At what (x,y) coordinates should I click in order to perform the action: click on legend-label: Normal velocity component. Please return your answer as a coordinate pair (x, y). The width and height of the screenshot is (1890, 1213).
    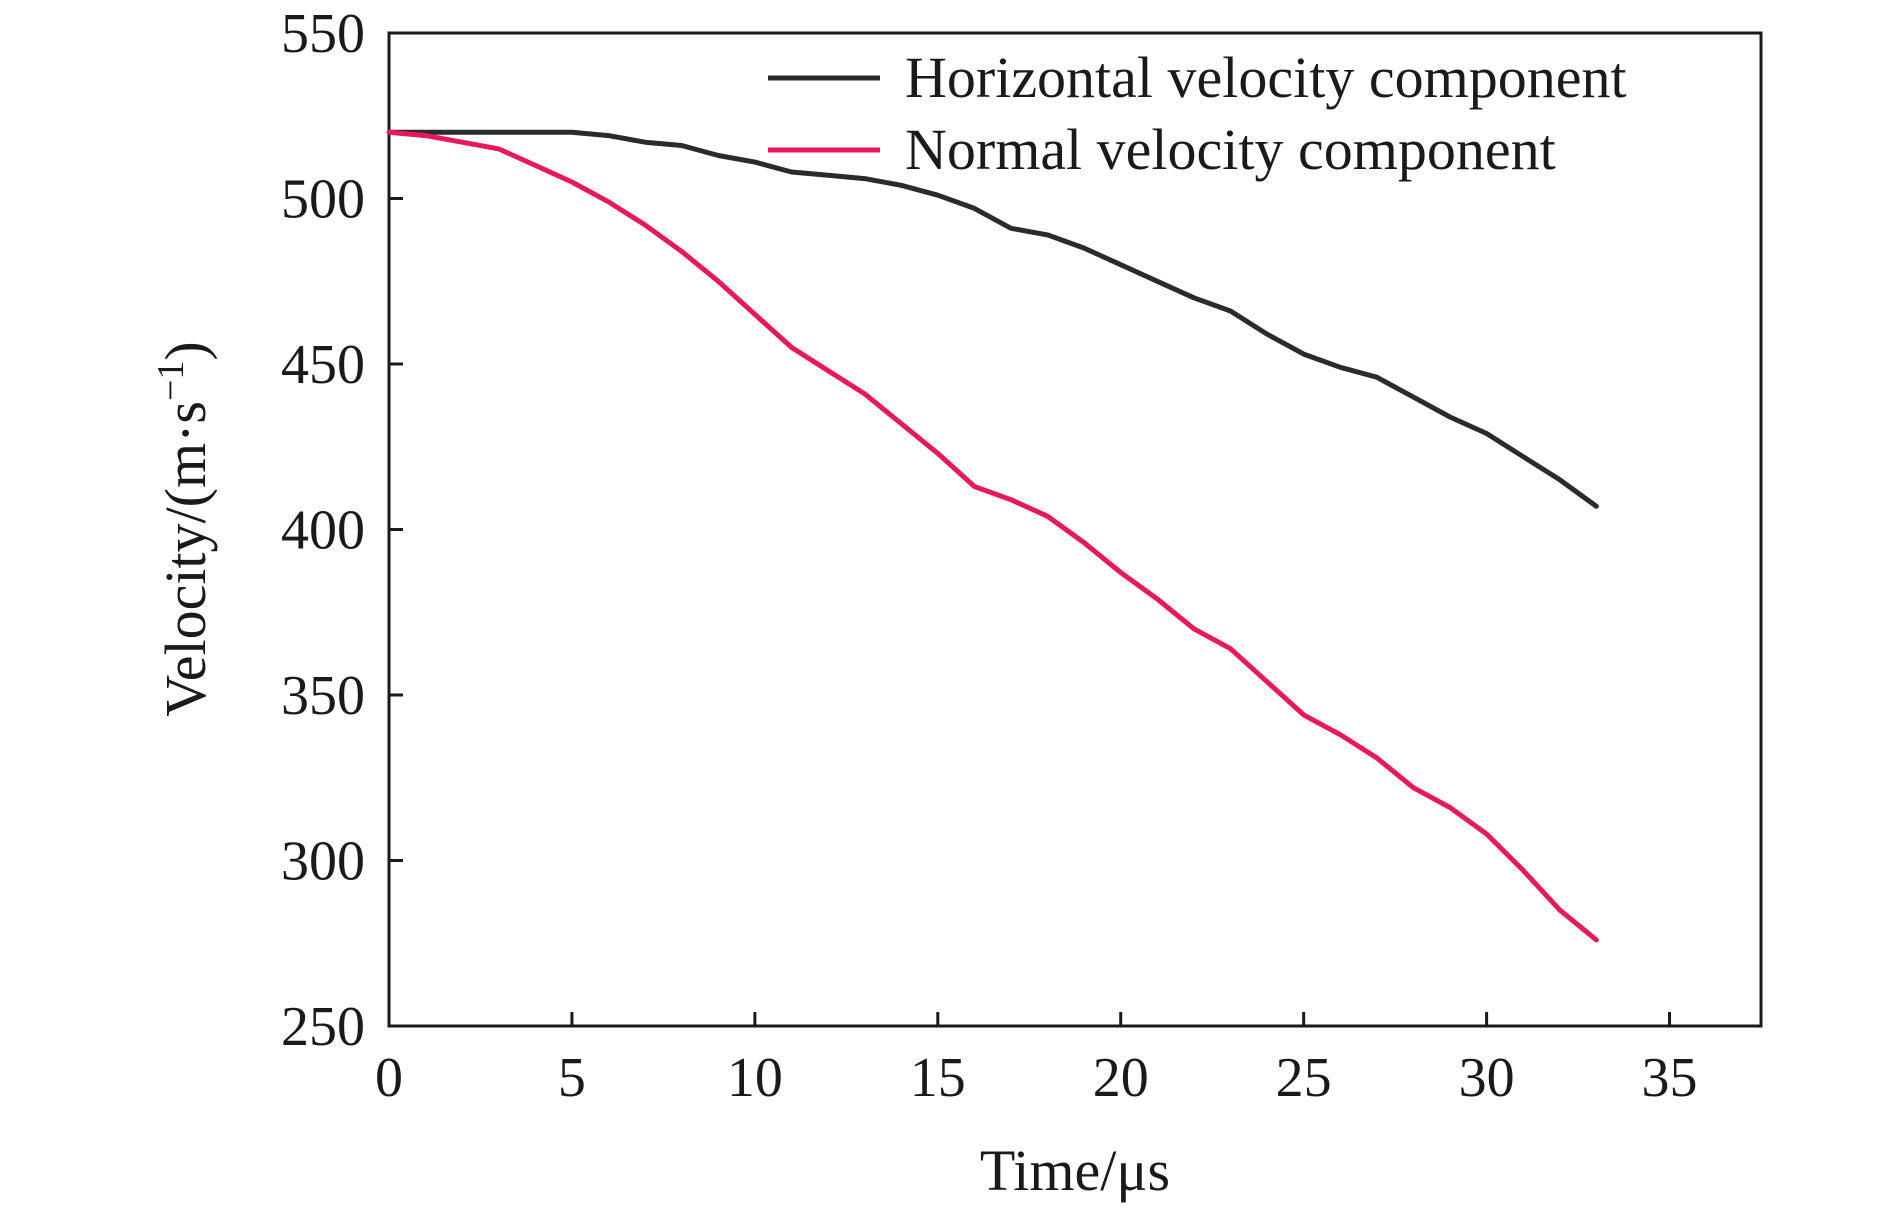
    Looking at the image, I should click on (1230, 149).